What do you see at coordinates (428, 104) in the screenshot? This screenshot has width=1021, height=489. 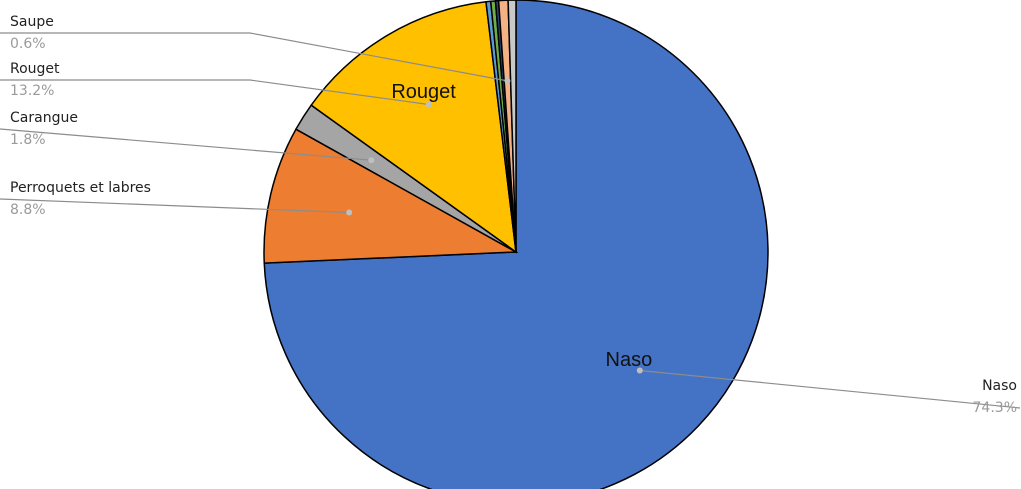 I see `leader-dot-rouget` at bounding box center [428, 104].